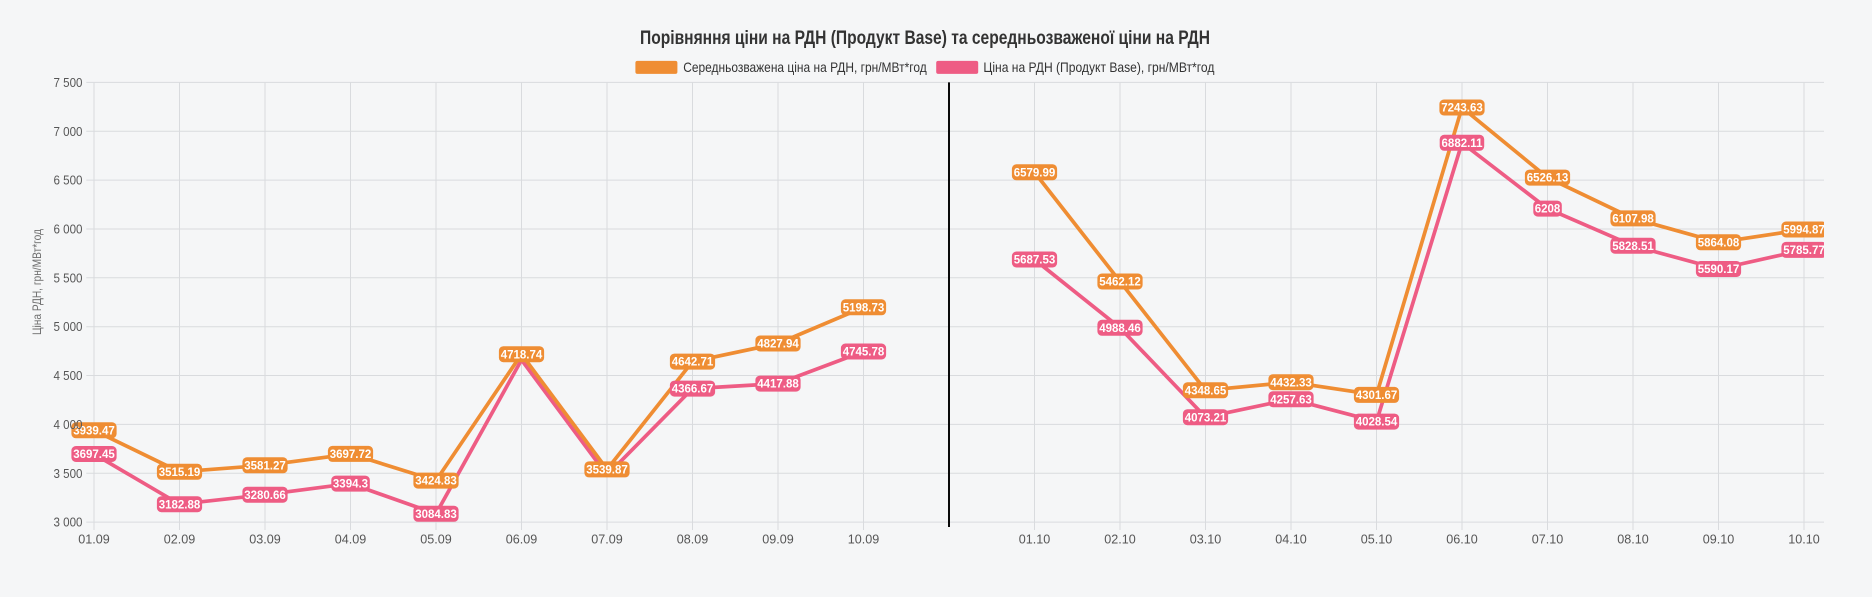 The height and width of the screenshot is (597, 1872). Describe the element at coordinates (1462, 109) in the screenshot. I see `svg-text: 7243.63` at that location.